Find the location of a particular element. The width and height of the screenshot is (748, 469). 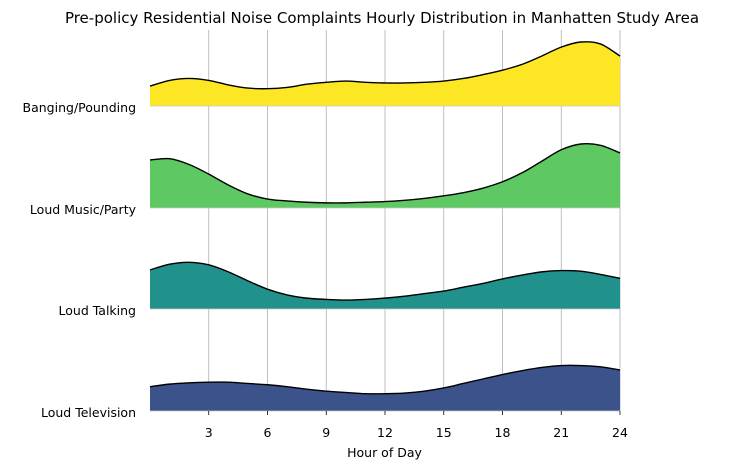

x-tick-label-3: 3 is located at coordinates (209, 432).